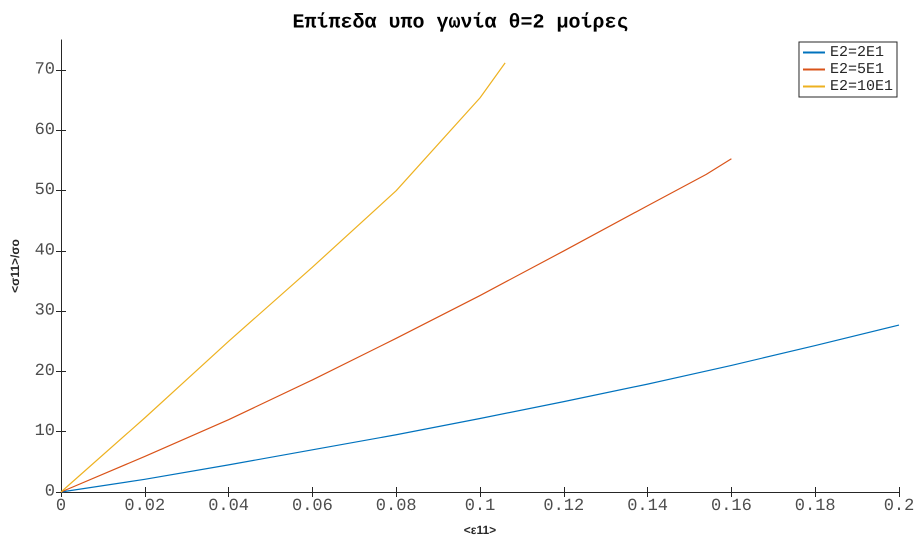 The height and width of the screenshot is (541, 921). I want to click on x-axis-title: <ε11>, so click(480, 530).